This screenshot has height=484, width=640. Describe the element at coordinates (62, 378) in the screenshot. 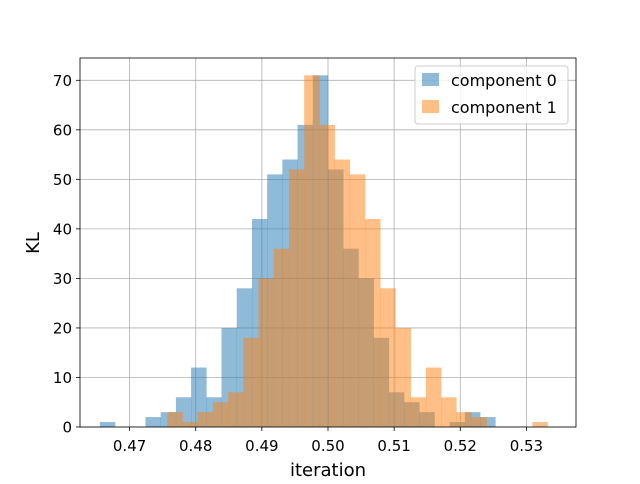

I see `y-tick-label: 10` at that location.